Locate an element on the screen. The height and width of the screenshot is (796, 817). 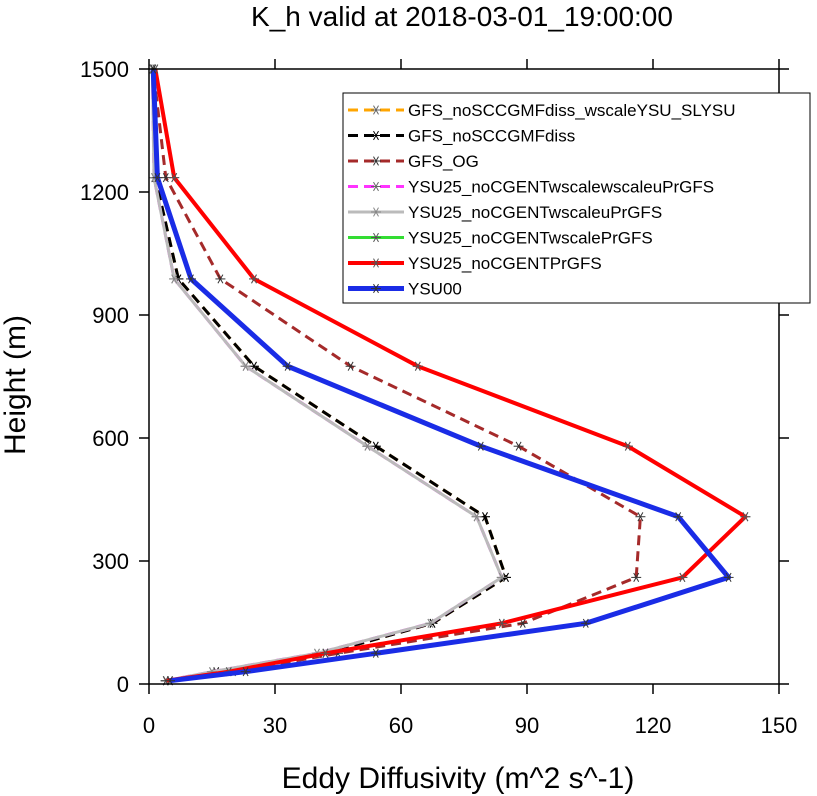
chart-title: K_h valid at 2018-03-01_19:00:00 is located at coordinates (462, 16).